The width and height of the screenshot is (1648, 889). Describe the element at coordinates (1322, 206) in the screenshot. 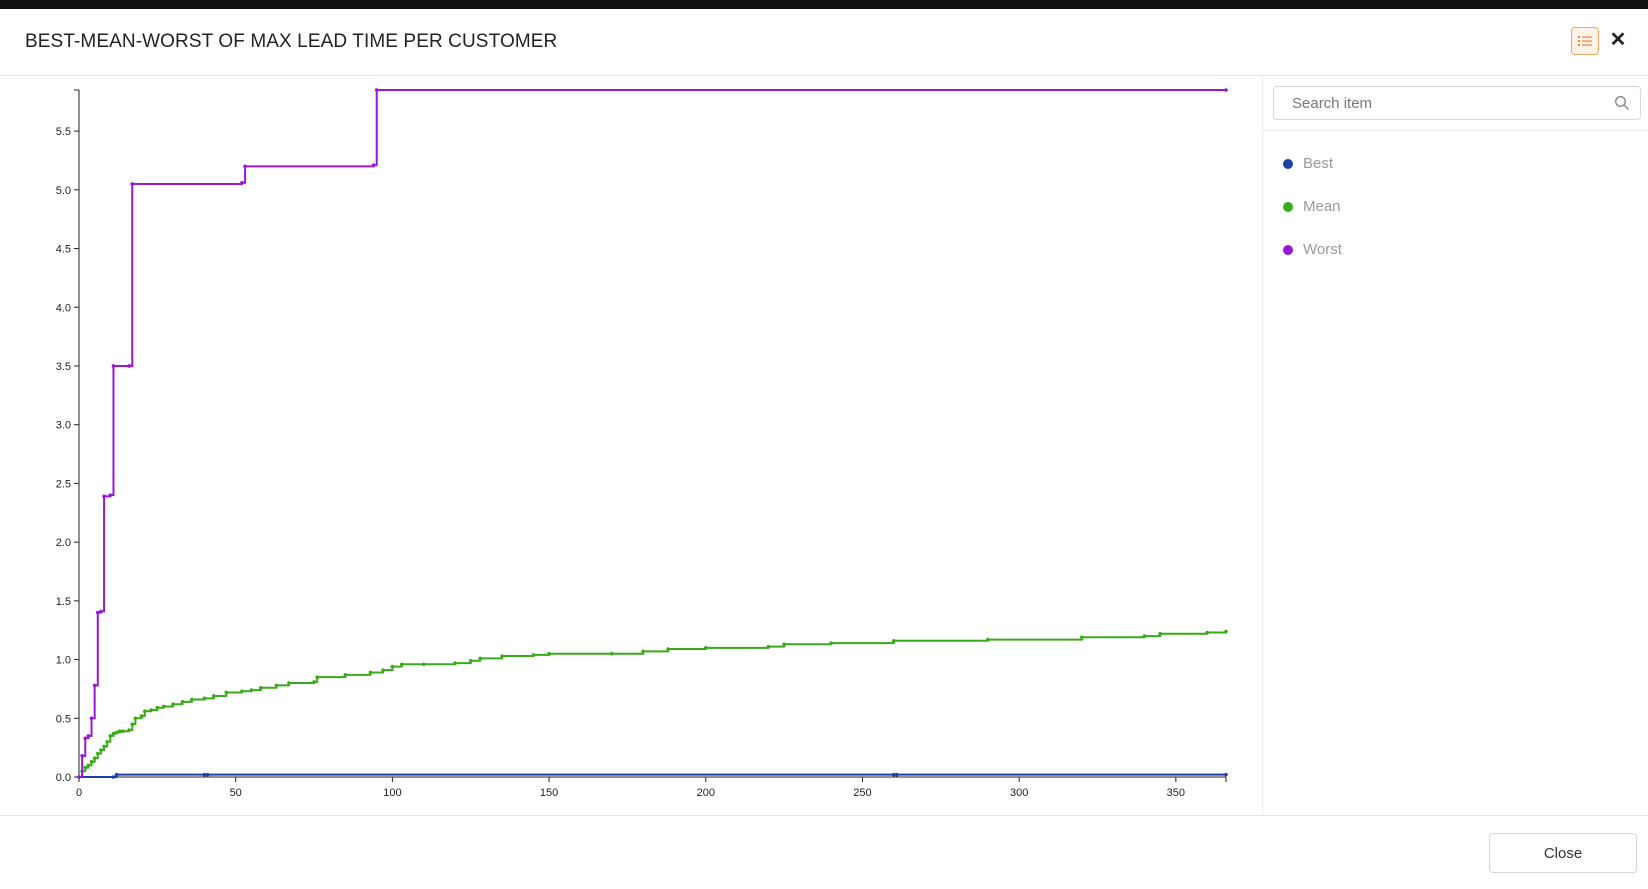

I see `legend-label-mean: Mean` at that location.